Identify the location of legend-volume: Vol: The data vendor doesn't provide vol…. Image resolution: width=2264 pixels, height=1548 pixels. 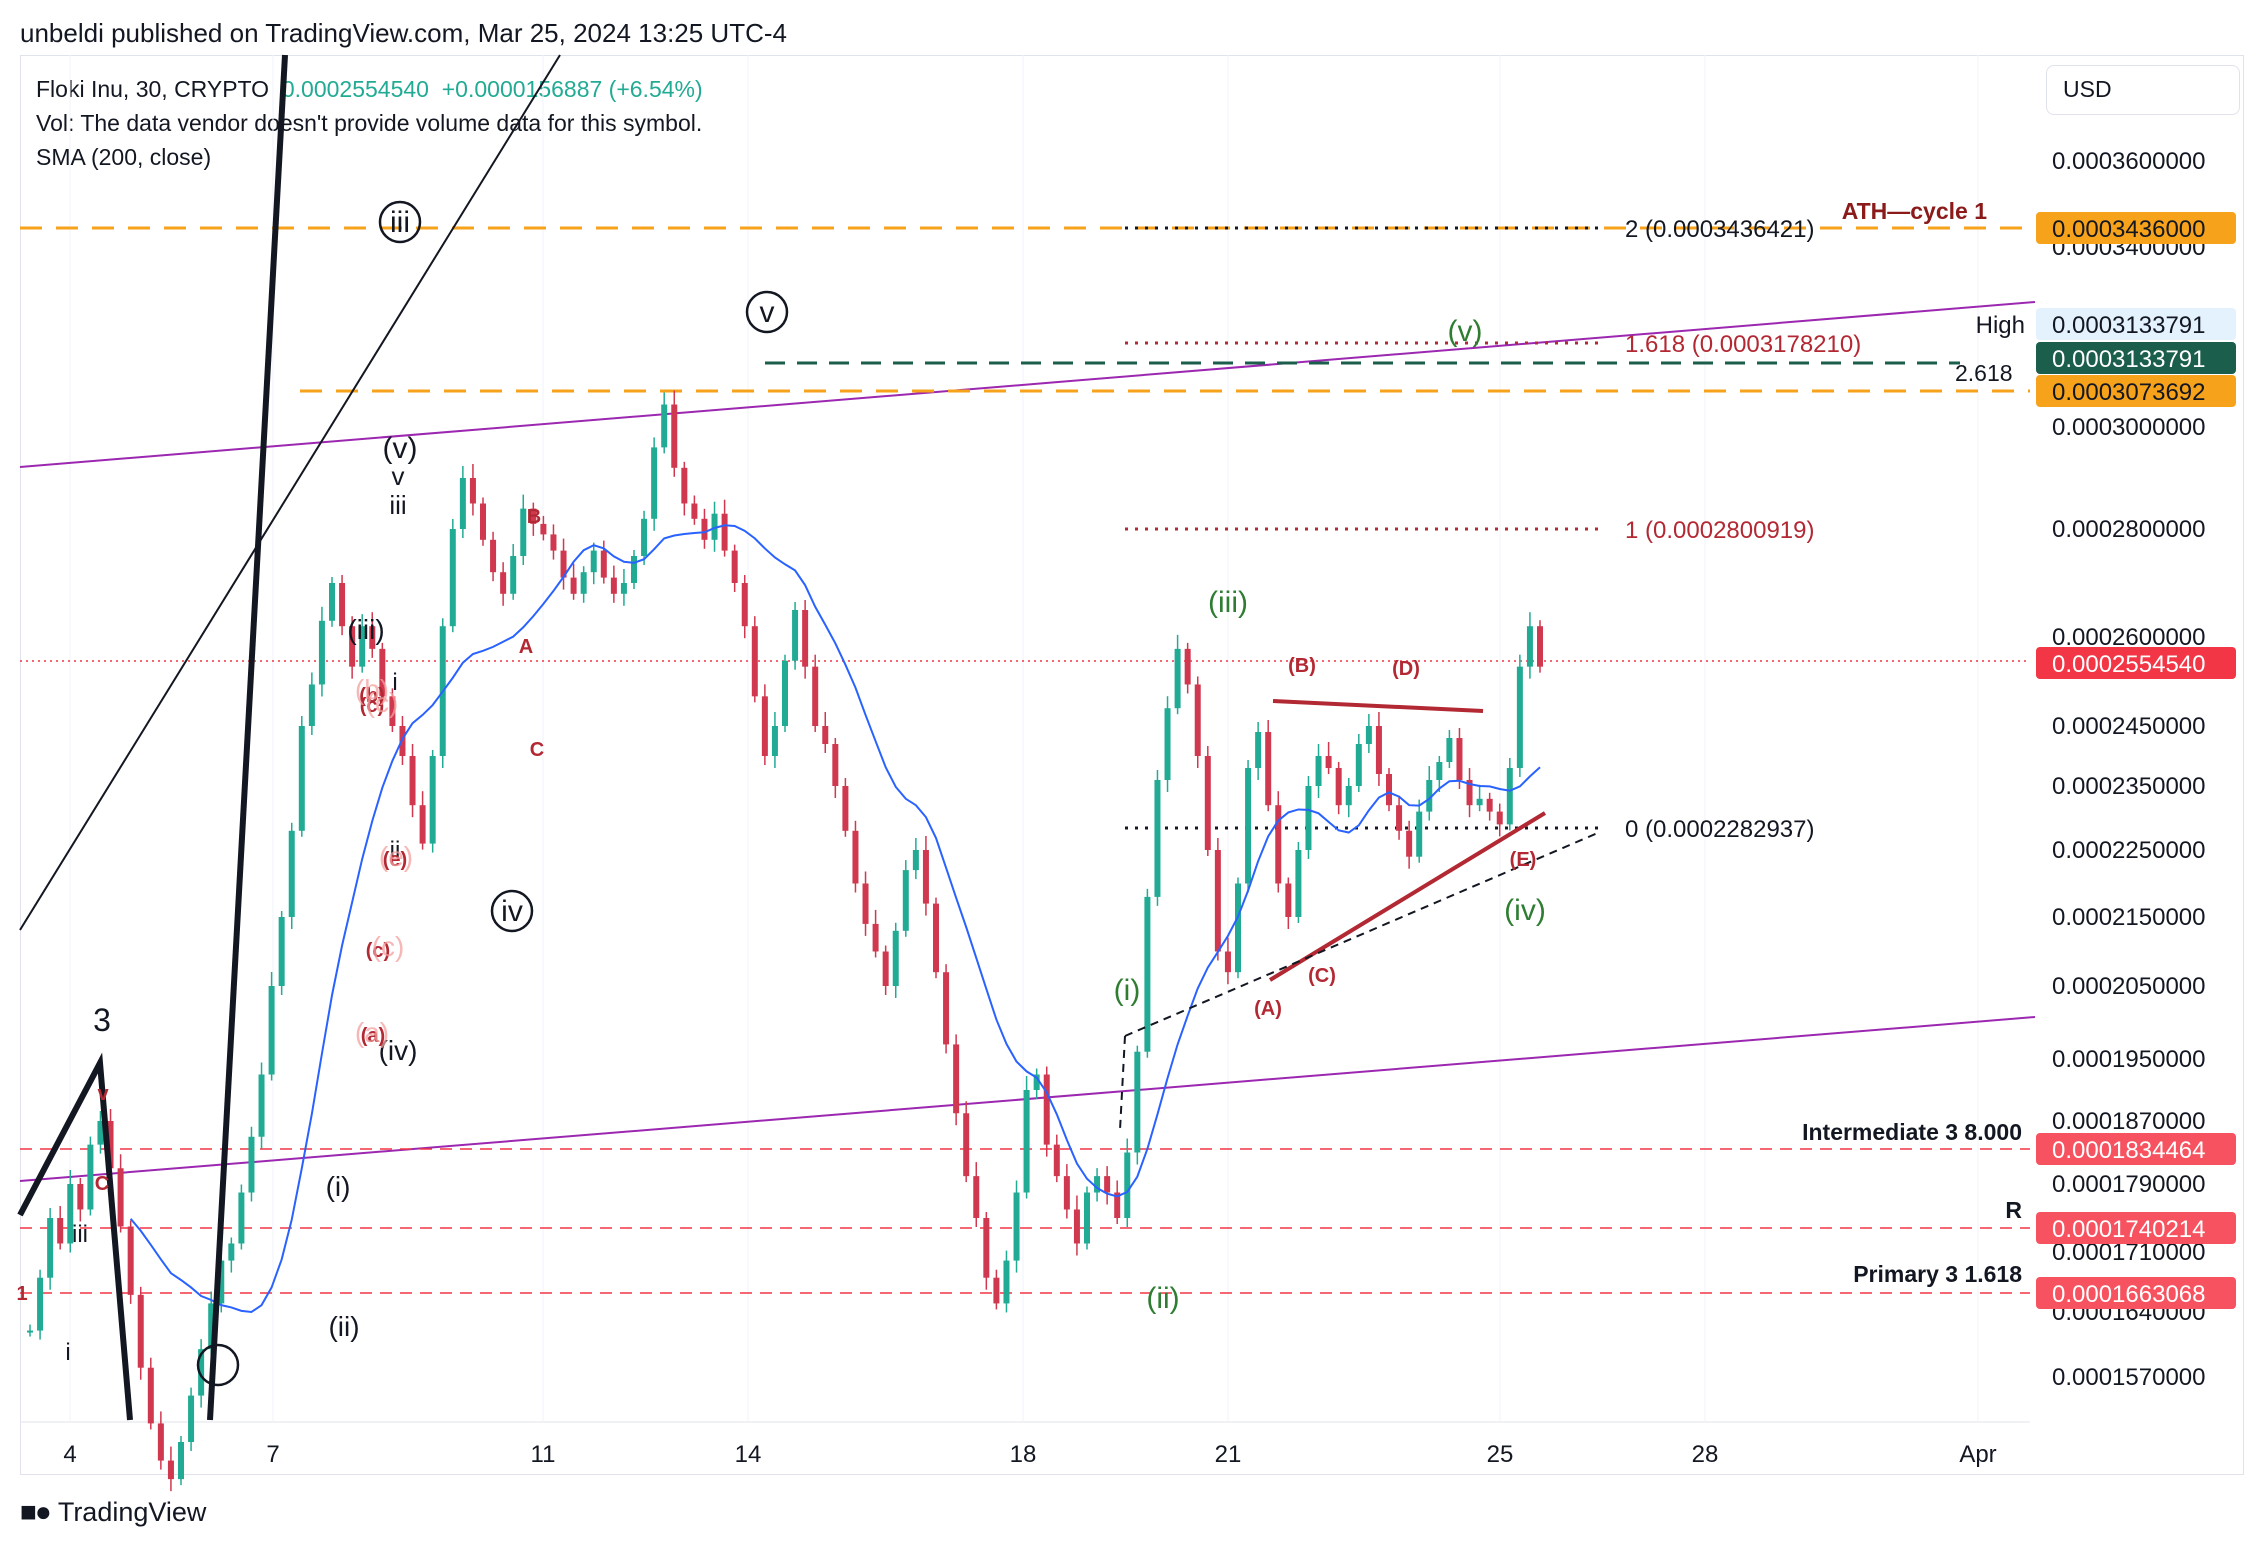
(369, 123).